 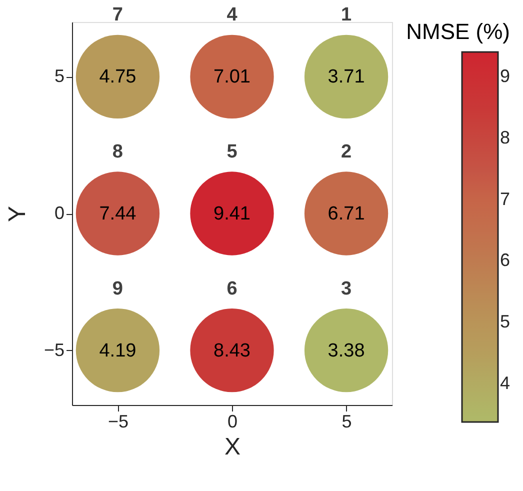 I want to click on x-tick-label: 5, so click(x=347, y=422).